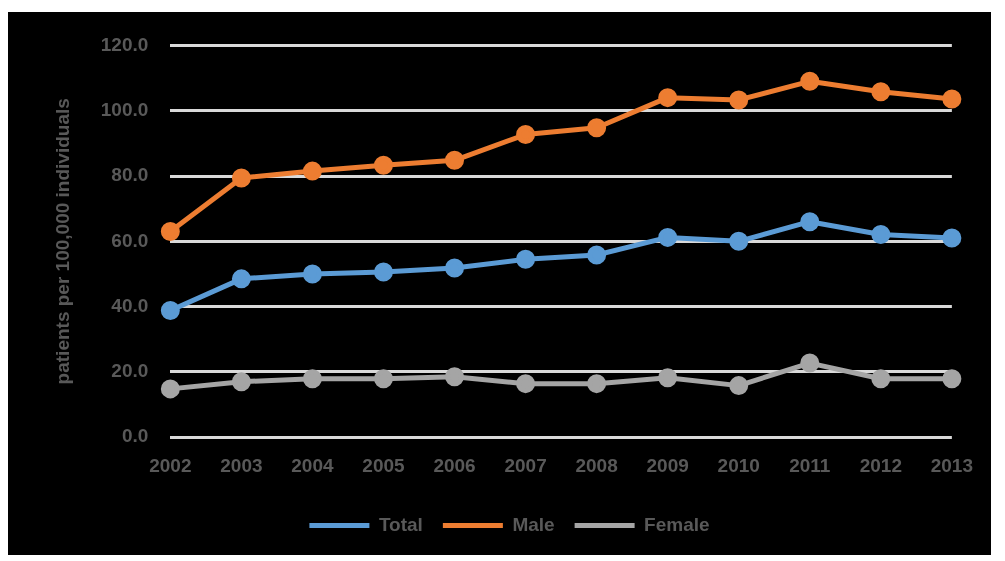 This screenshot has height=561, width=1005. I want to click on legend-label: Male, so click(533, 524).